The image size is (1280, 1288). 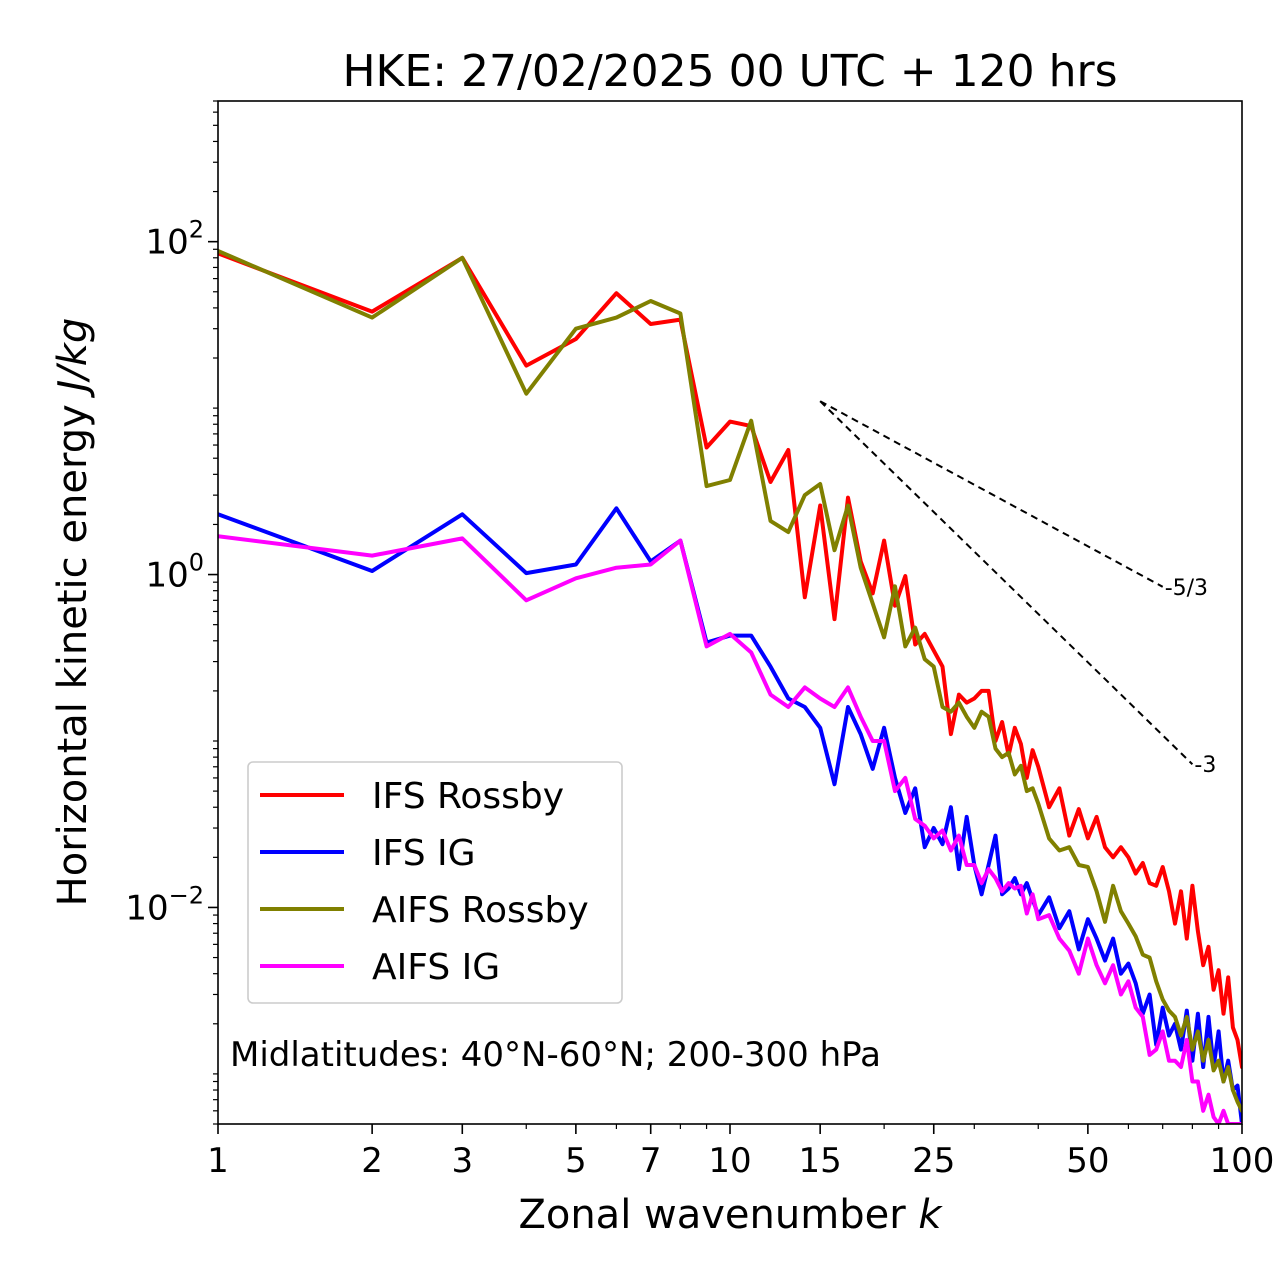 What do you see at coordinates (712, 1215) in the screenshot?
I see `x-axis-label-text: Zonal wavenumber` at bounding box center [712, 1215].